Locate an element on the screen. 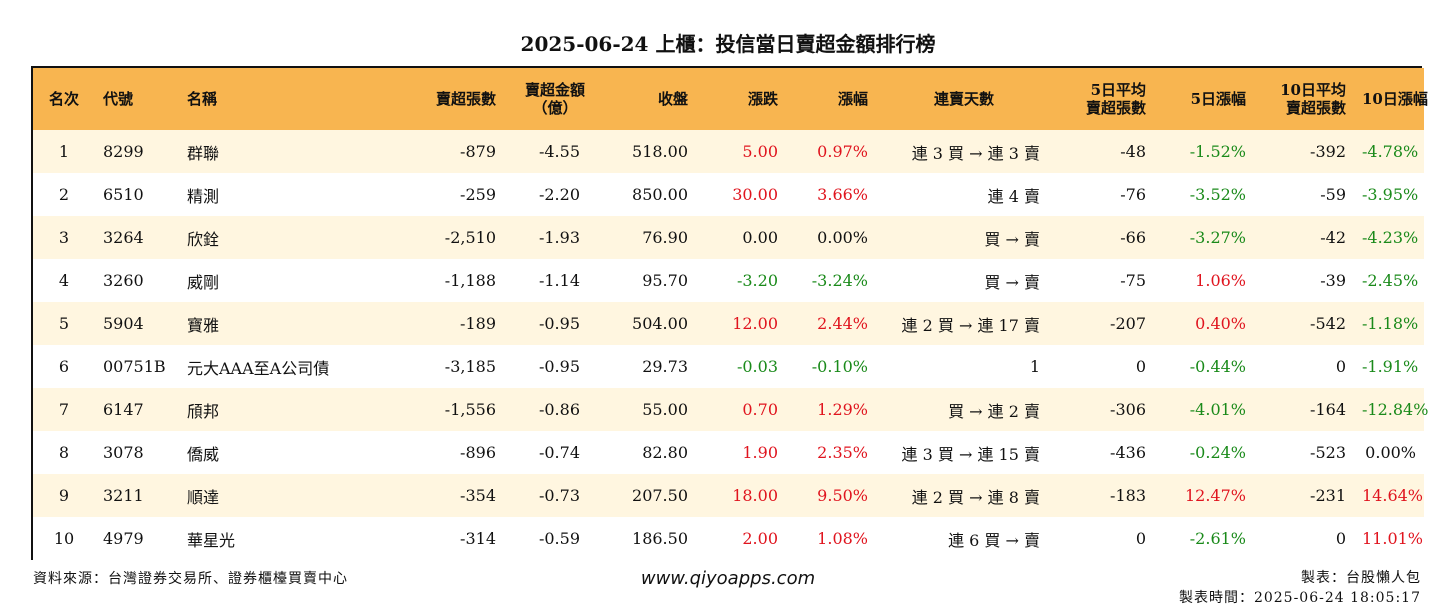 The image size is (1456, 612). cell-avg5: -66 is located at coordinates (1133, 237).